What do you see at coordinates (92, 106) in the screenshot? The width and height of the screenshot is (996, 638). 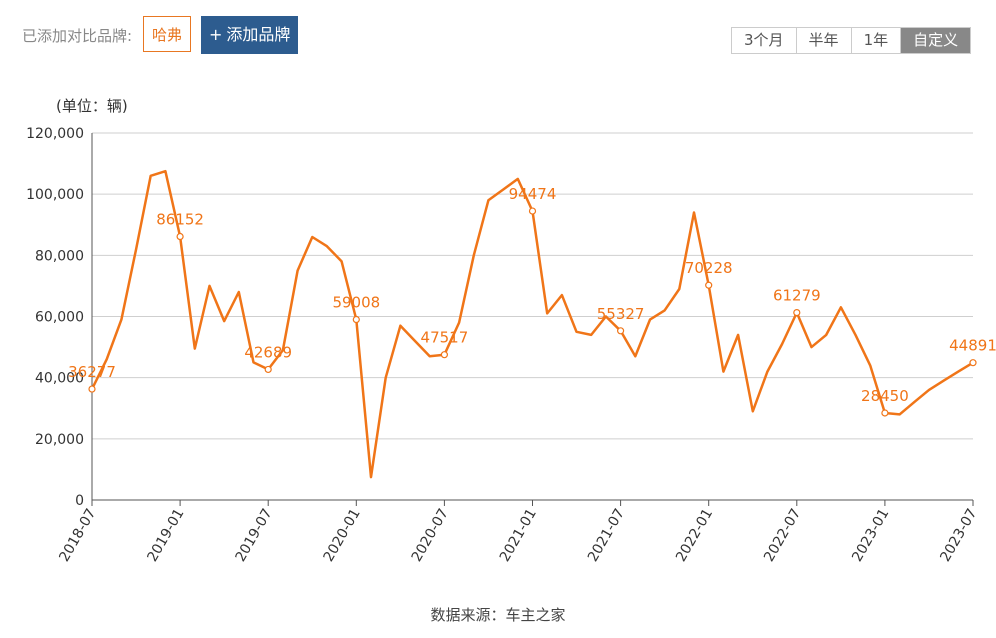 I see `unit-label: (单位：辆)` at bounding box center [92, 106].